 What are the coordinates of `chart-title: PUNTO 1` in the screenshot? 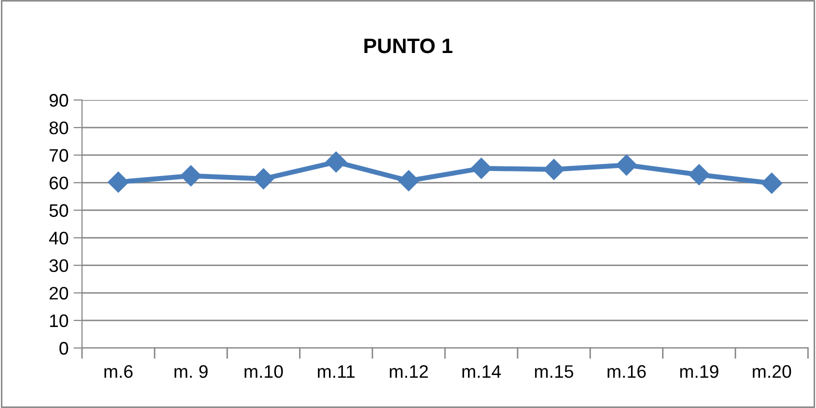 It's located at (408, 46).